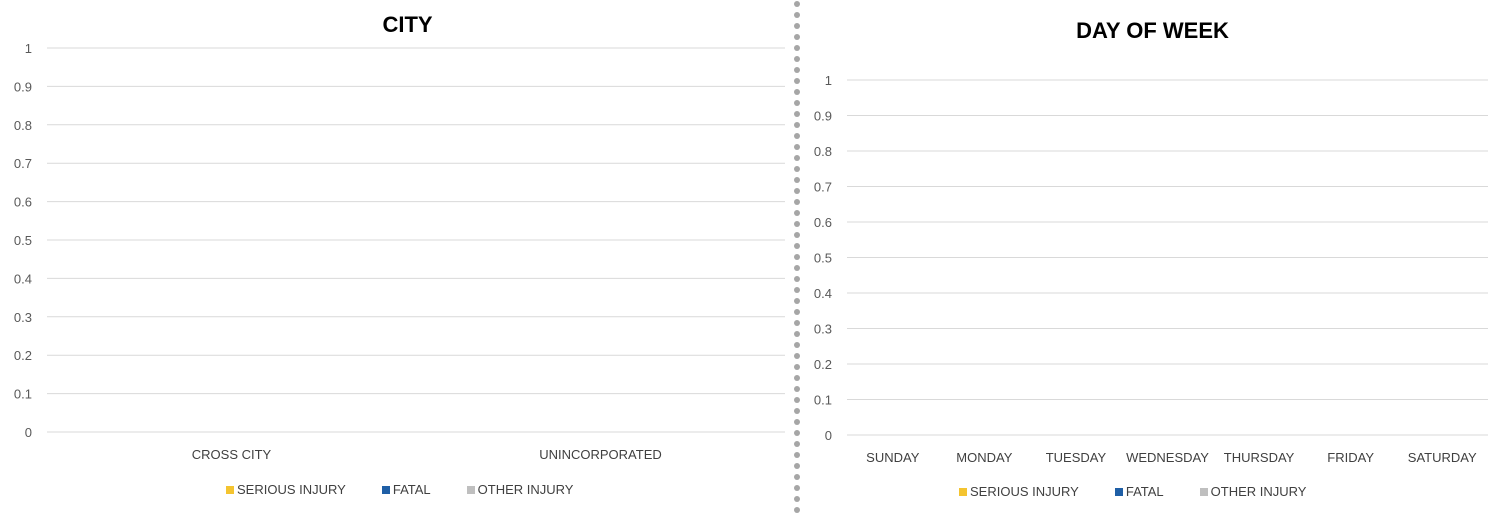  What do you see at coordinates (1076, 457) in the screenshot?
I see `x-tick-label: TUESDAY` at bounding box center [1076, 457].